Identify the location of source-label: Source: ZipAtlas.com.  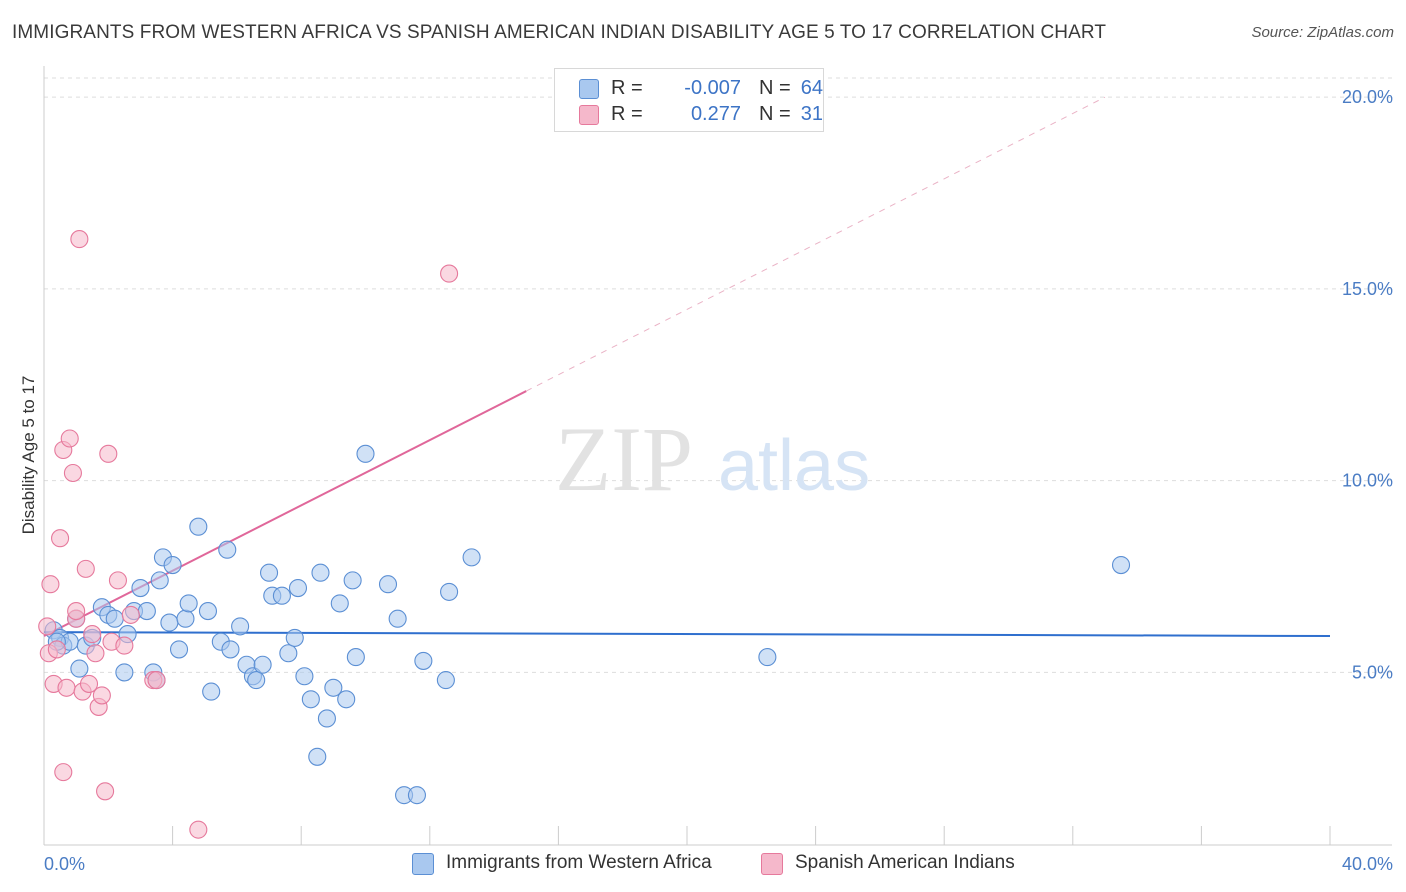
(1322, 32).